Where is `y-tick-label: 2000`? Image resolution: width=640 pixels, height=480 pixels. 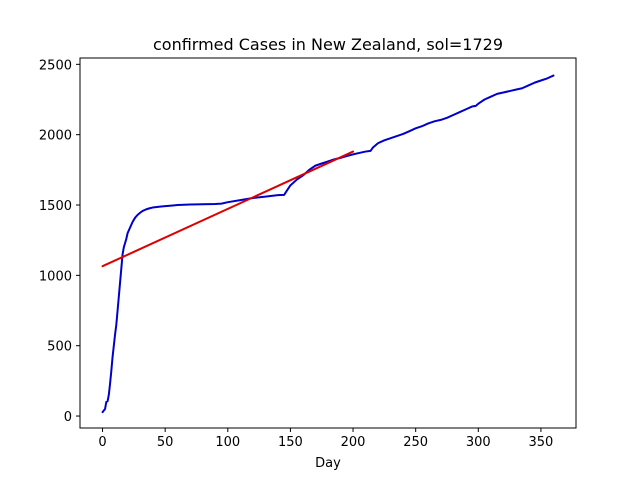
y-tick-label: 2000 is located at coordinates (55, 136).